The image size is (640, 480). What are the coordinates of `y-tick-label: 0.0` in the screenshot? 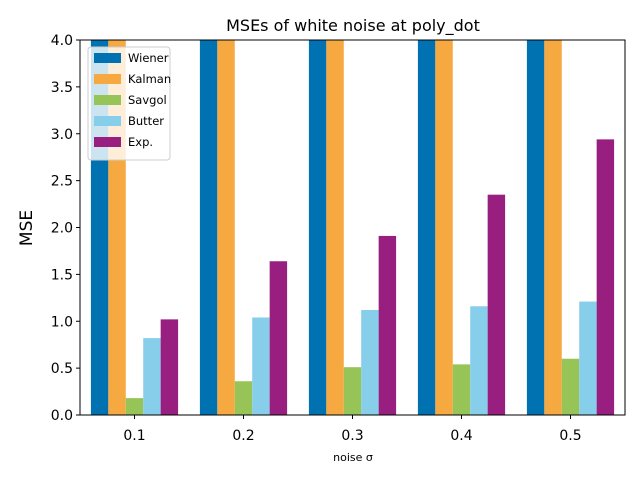 It's located at (62, 416).